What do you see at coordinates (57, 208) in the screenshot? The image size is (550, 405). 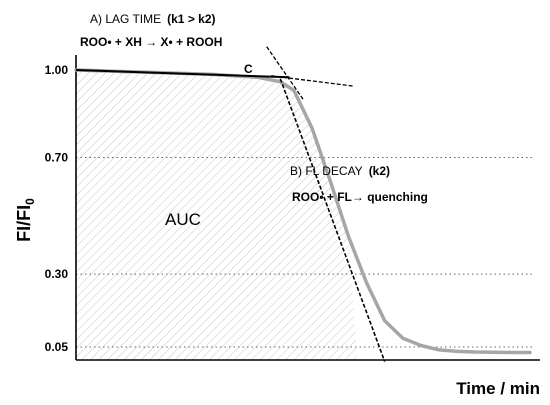 I see `y-tick-labels: 1.00 0.70 0.30 0.05` at bounding box center [57, 208].